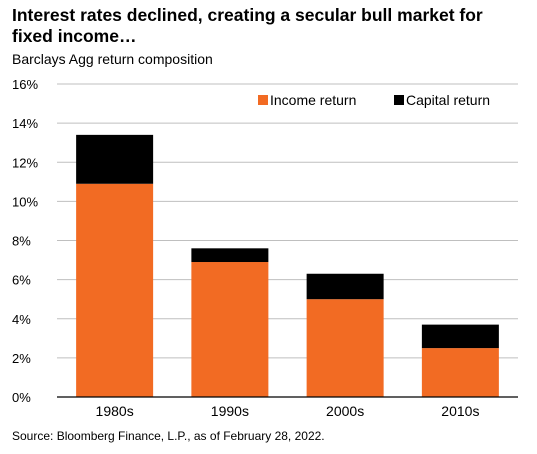  What do you see at coordinates (460, 411) in the screenshot?
I see `x-tick-label: 2010s` at bounding box center [460, 411].